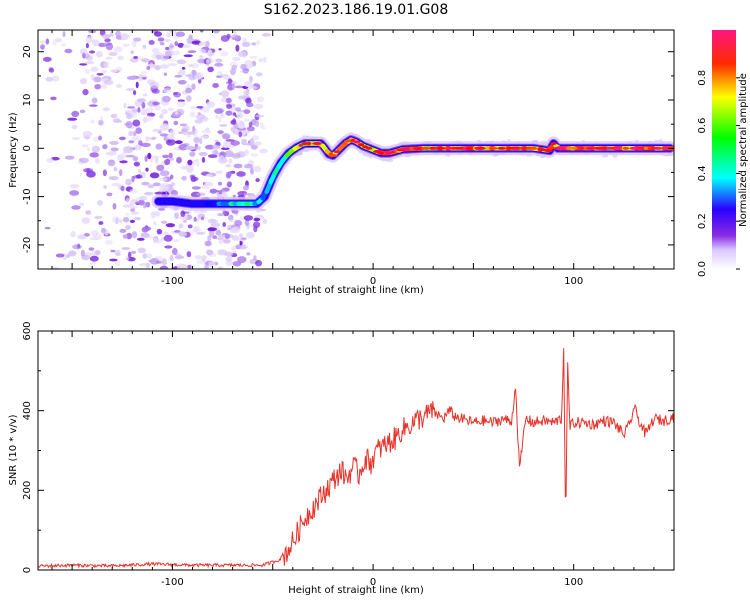  What do you see at coordinates (27, 196) in the screenshot?
I see `y-tick-label: -10` at bounding box center [27, 196].